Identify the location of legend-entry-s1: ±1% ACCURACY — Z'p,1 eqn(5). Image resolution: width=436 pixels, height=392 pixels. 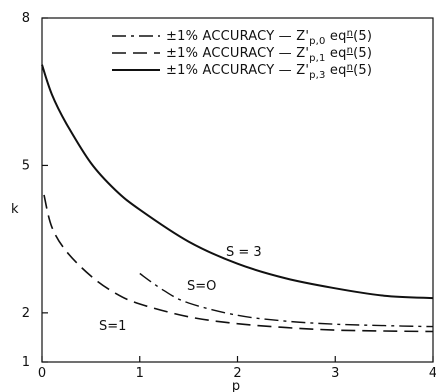
(242, 54).